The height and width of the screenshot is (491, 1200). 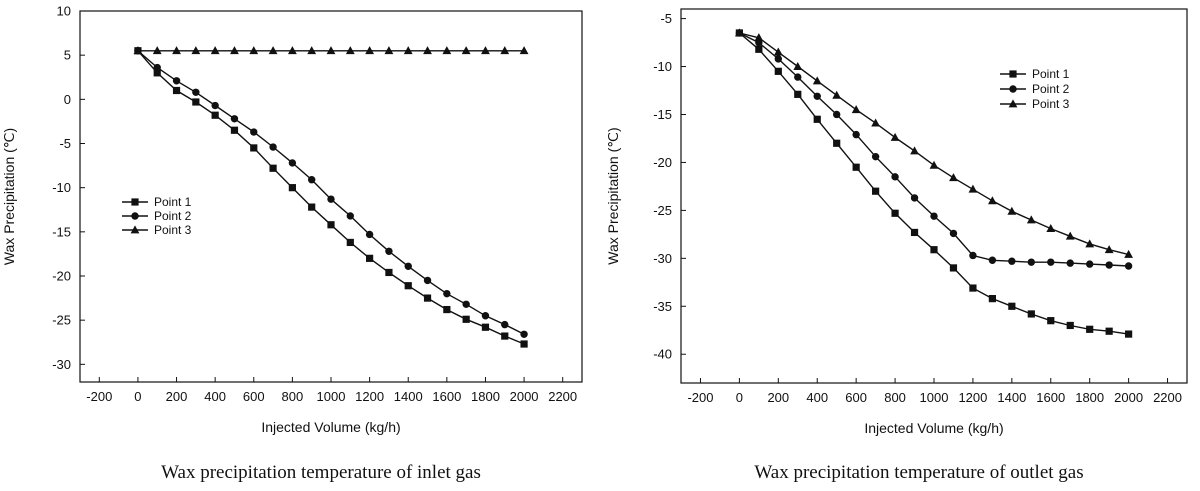 What do you see at coordinates (65, 143) in the screenshot?
I see `y-tick-label: -5` at bounding box center [65, 143].